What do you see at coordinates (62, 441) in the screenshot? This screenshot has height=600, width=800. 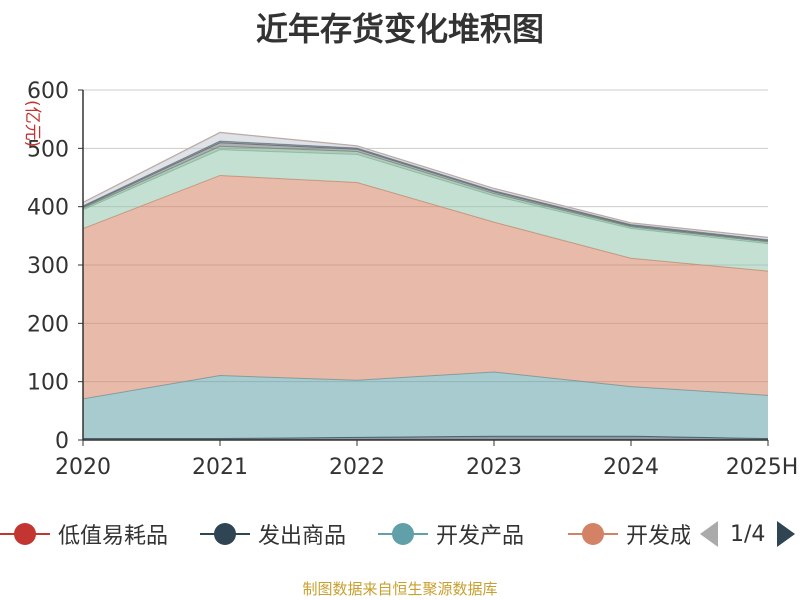 I see `y-tick-label: 0` at bounding box center [62, 441].